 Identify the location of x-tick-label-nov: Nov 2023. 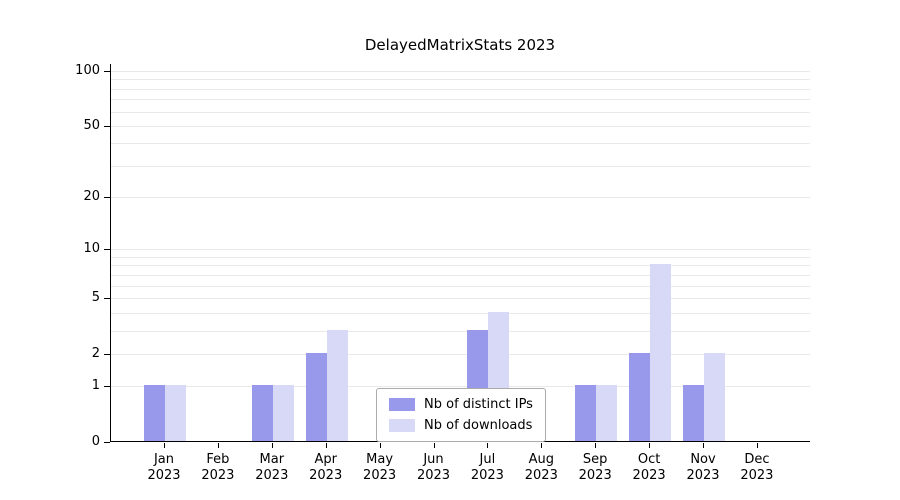
(703, 468).